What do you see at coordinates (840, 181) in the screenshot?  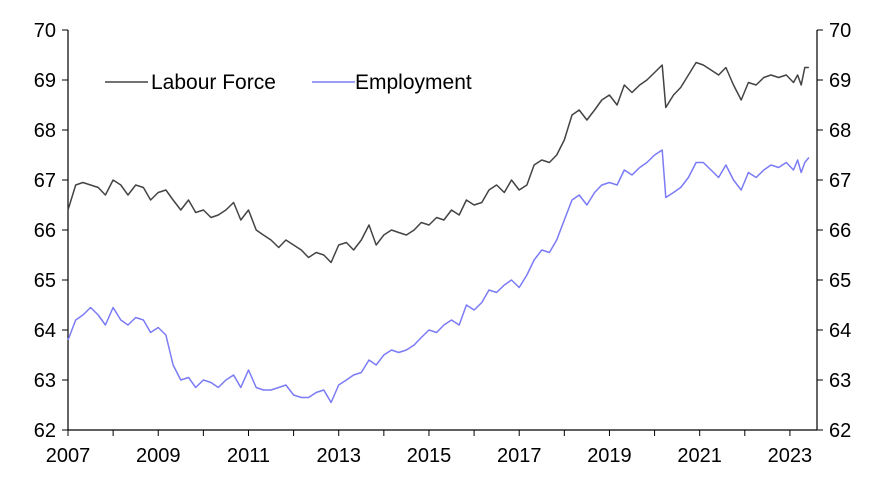 I see `y-tick-label-right: 67` at bounding box center [840, 181].